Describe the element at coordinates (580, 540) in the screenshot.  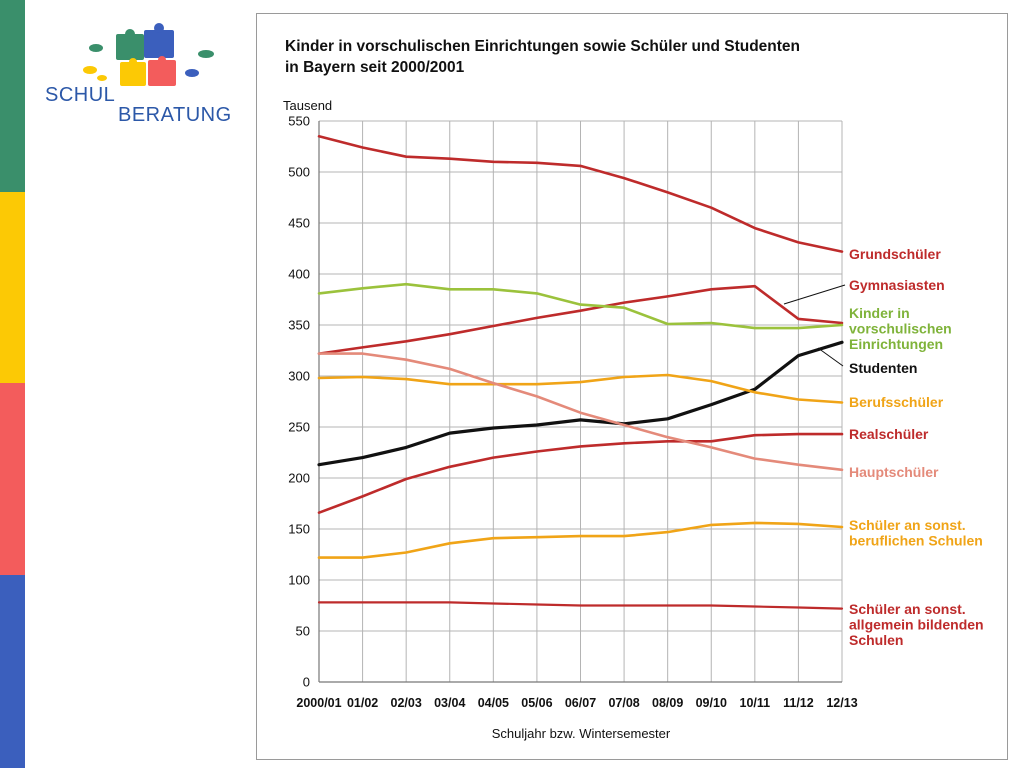
I see `series-line-sonst_beruflich` at that location.